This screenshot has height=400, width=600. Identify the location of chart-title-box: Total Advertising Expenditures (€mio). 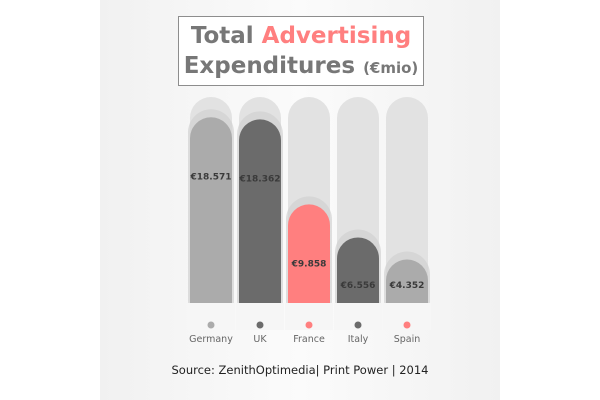
(301, 51).